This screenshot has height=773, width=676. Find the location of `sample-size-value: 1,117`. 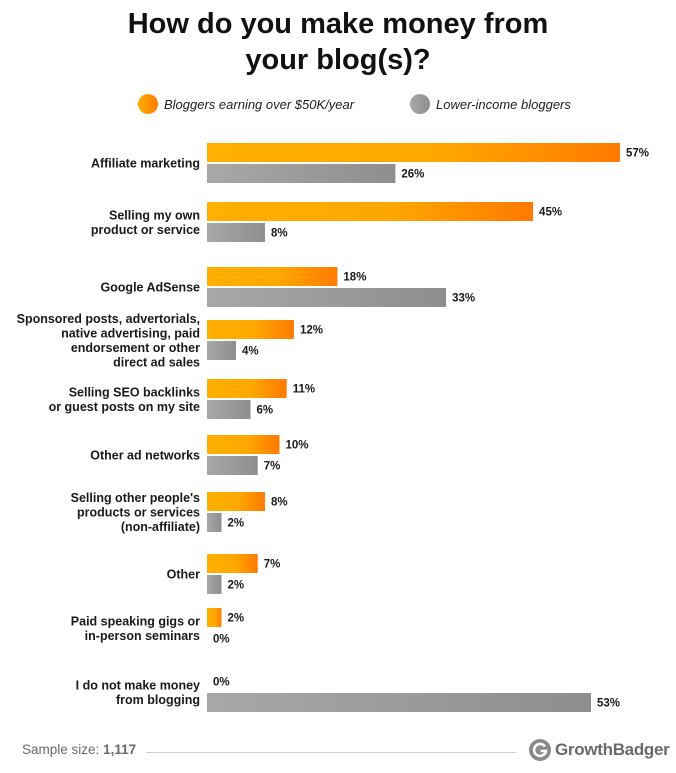

sample-size-value: 1,117 is located at coordinates (120, 749).